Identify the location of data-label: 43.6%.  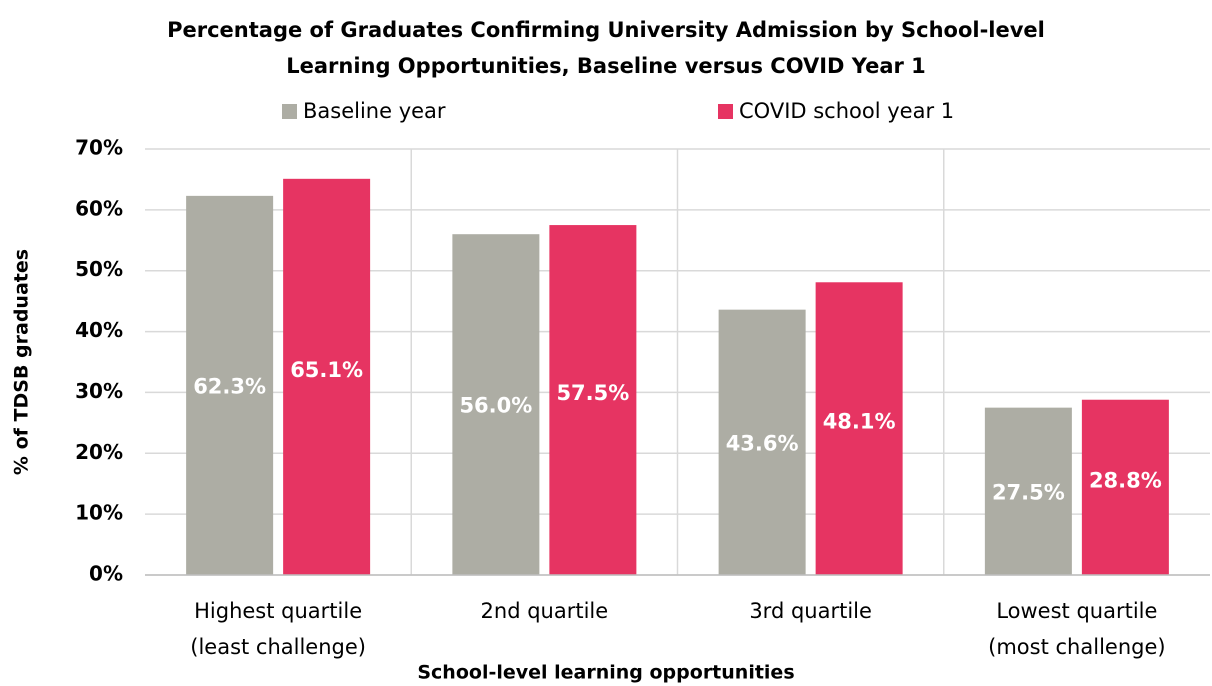
(762, 443).